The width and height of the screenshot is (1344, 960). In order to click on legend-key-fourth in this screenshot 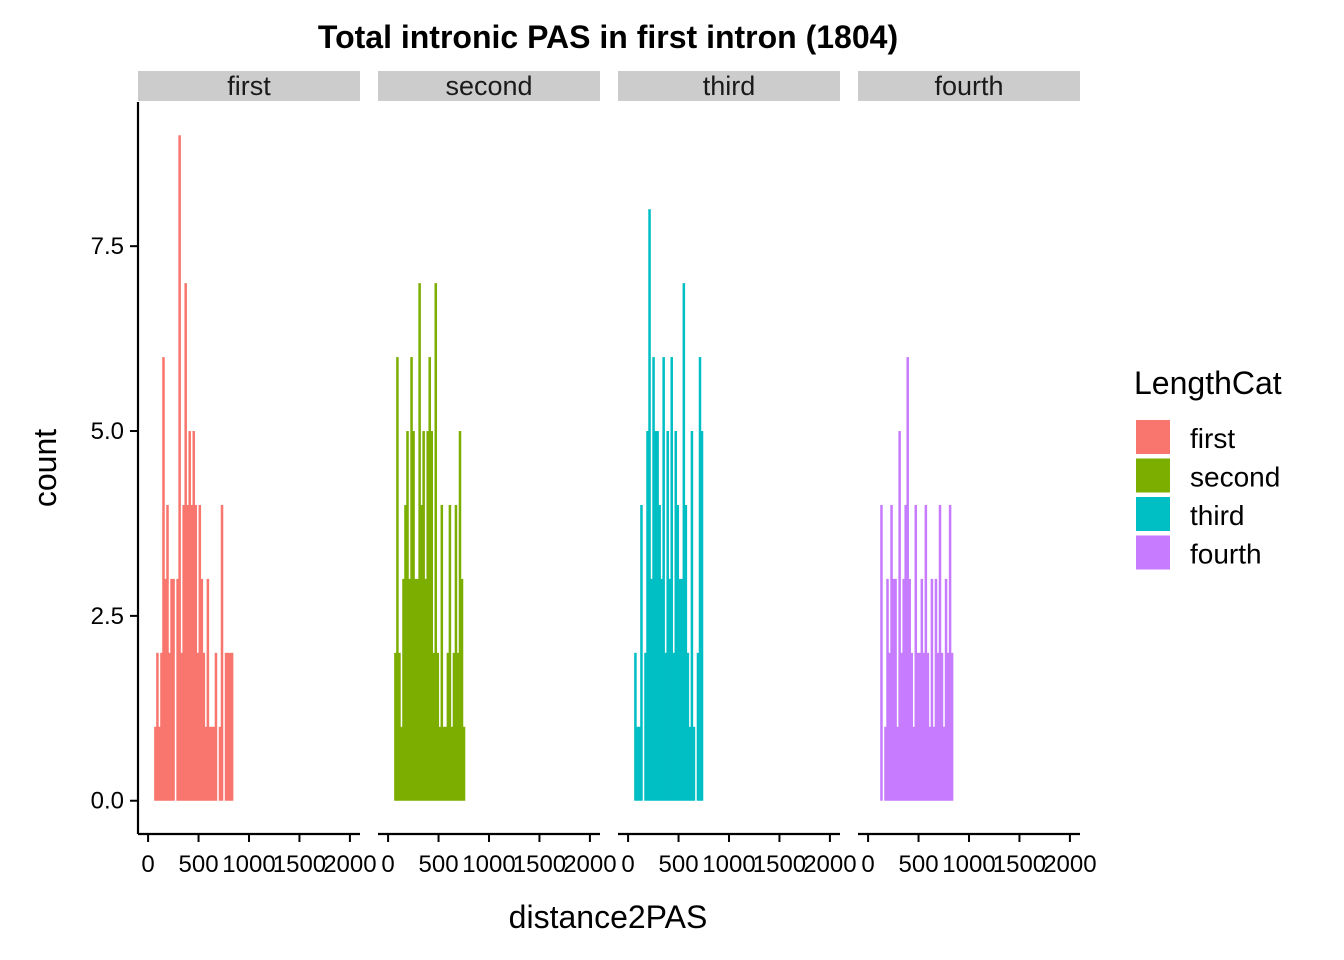, I will do `click(1153, 552)`.